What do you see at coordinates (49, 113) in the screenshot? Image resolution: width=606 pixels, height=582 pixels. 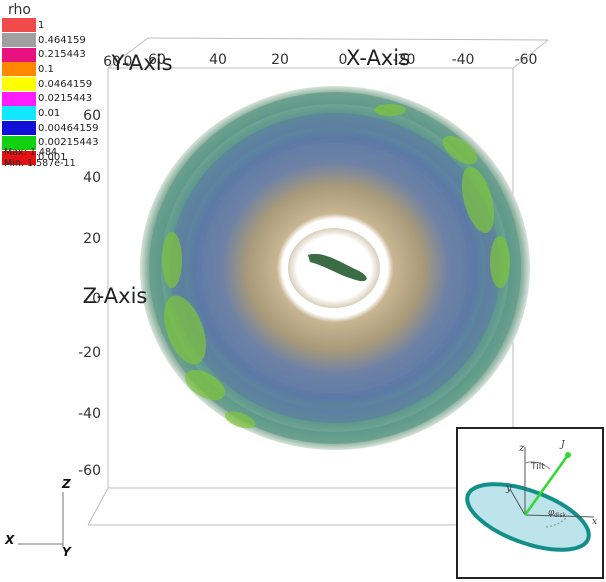 I see `legend-label: 0.01` at bounding box center [49, 113].